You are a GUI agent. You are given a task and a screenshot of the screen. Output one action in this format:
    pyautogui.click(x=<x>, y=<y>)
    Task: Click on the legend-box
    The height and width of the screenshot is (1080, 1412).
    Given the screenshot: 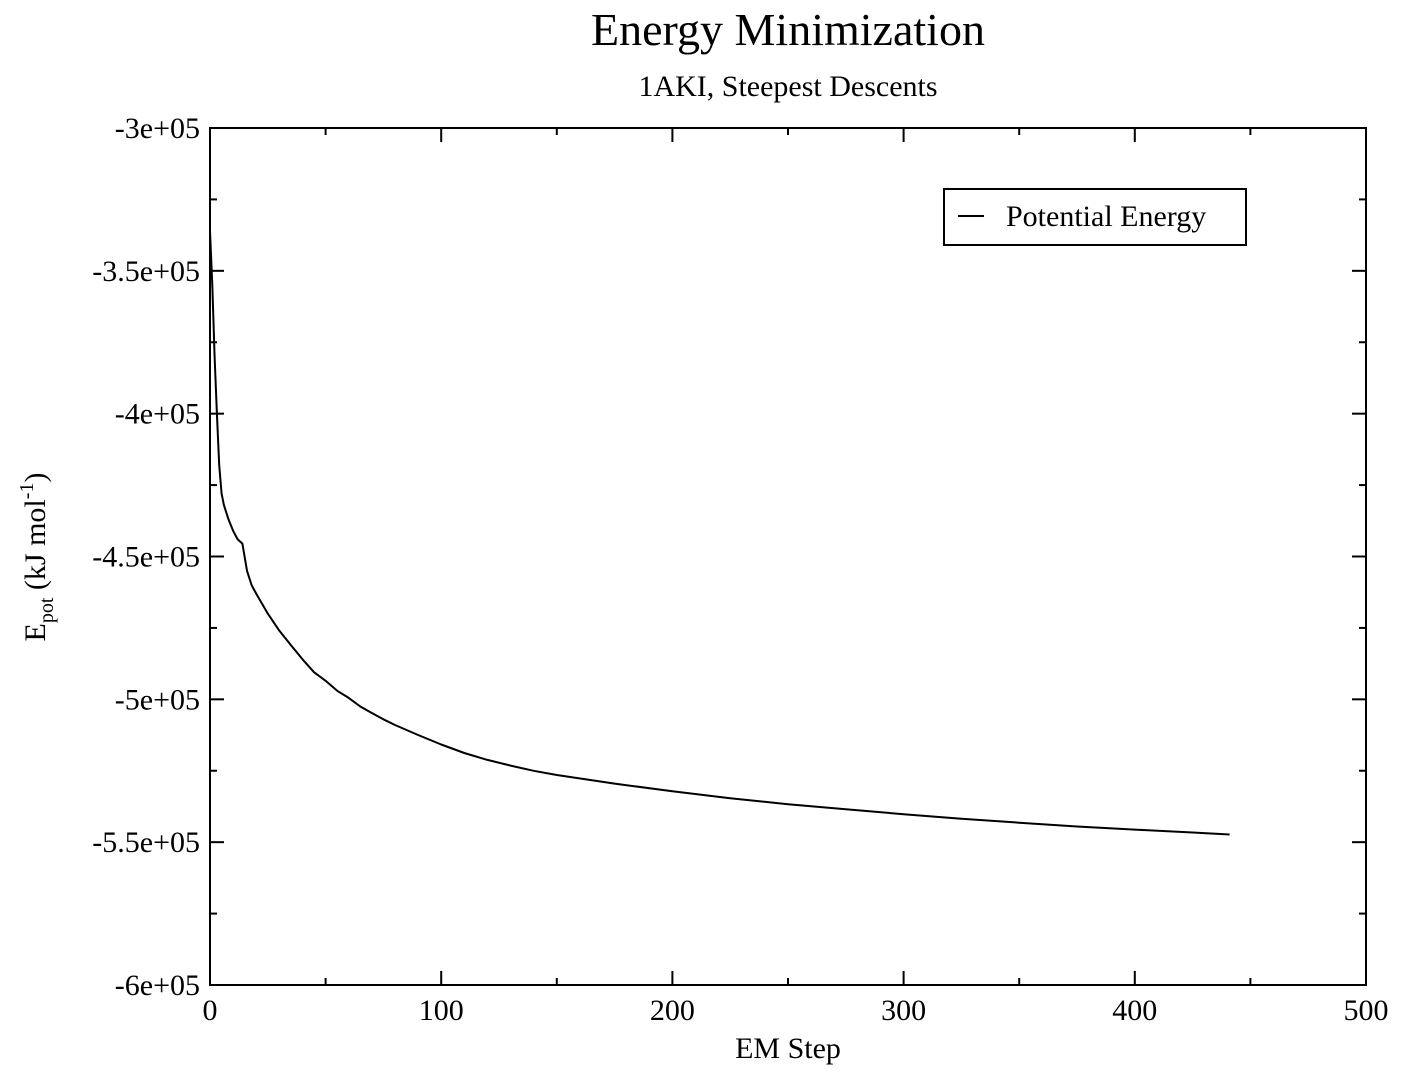 What is the action you would take?
    pyautogui.click(x=1095, y=217)
    